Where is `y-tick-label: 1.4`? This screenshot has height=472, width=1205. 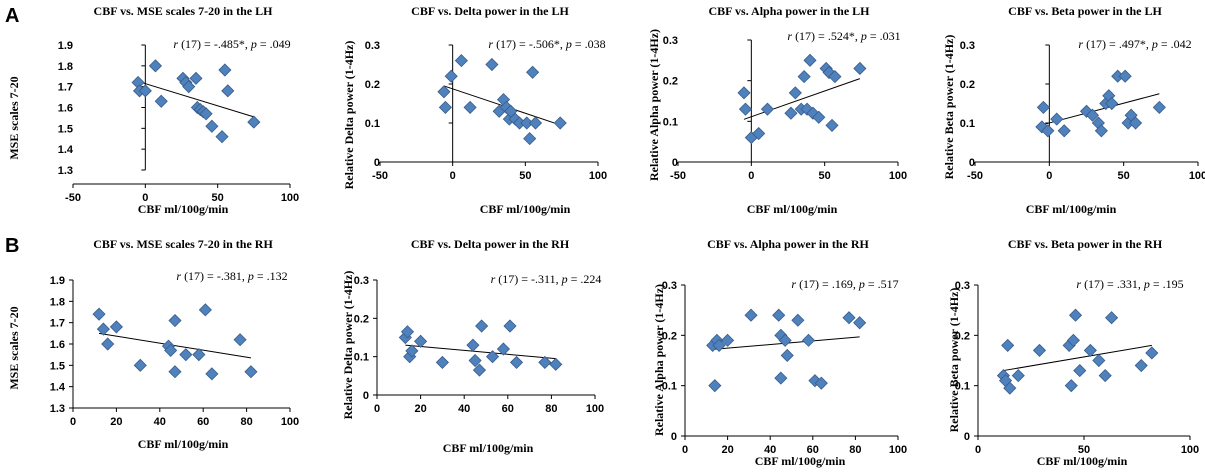 y-tick-label: 1.4 is located at coordinates (66, 150).